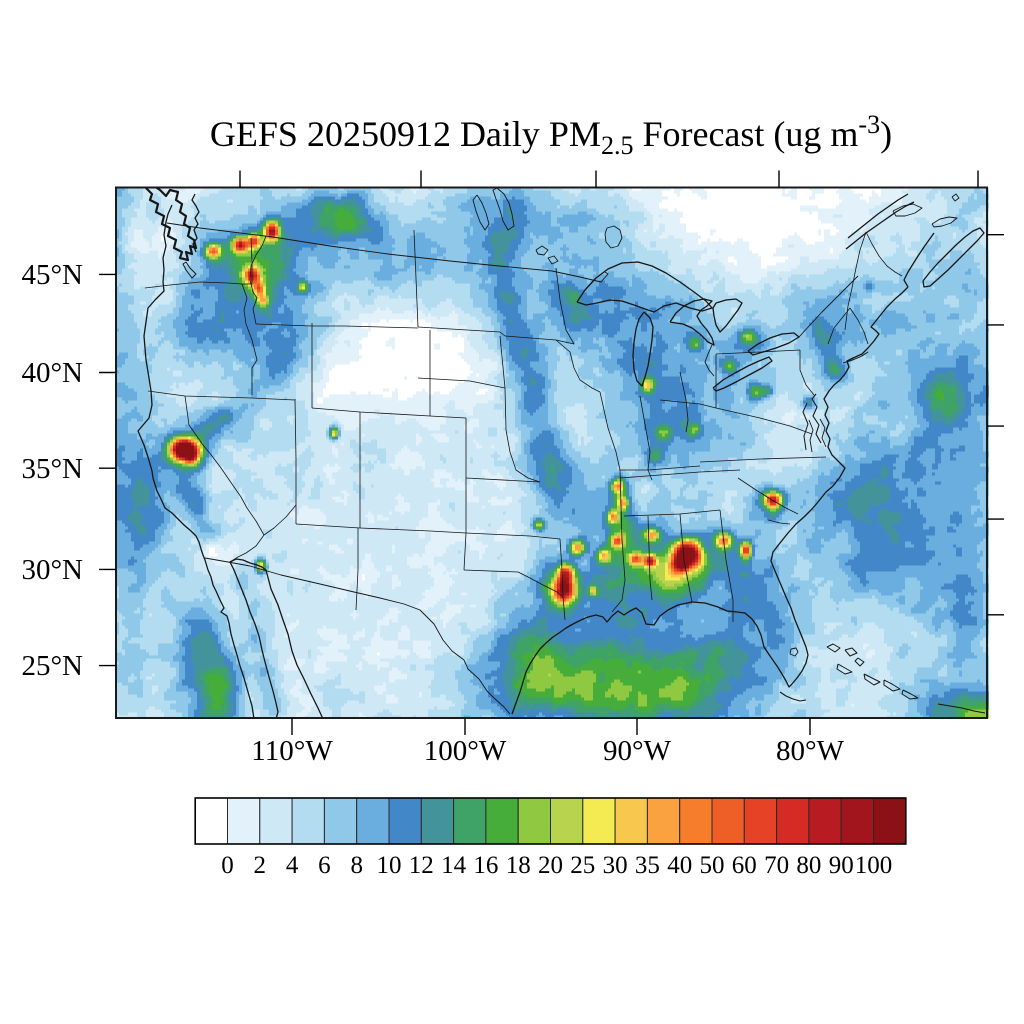  I want to click on svg-text: 10, so click(389, 865).